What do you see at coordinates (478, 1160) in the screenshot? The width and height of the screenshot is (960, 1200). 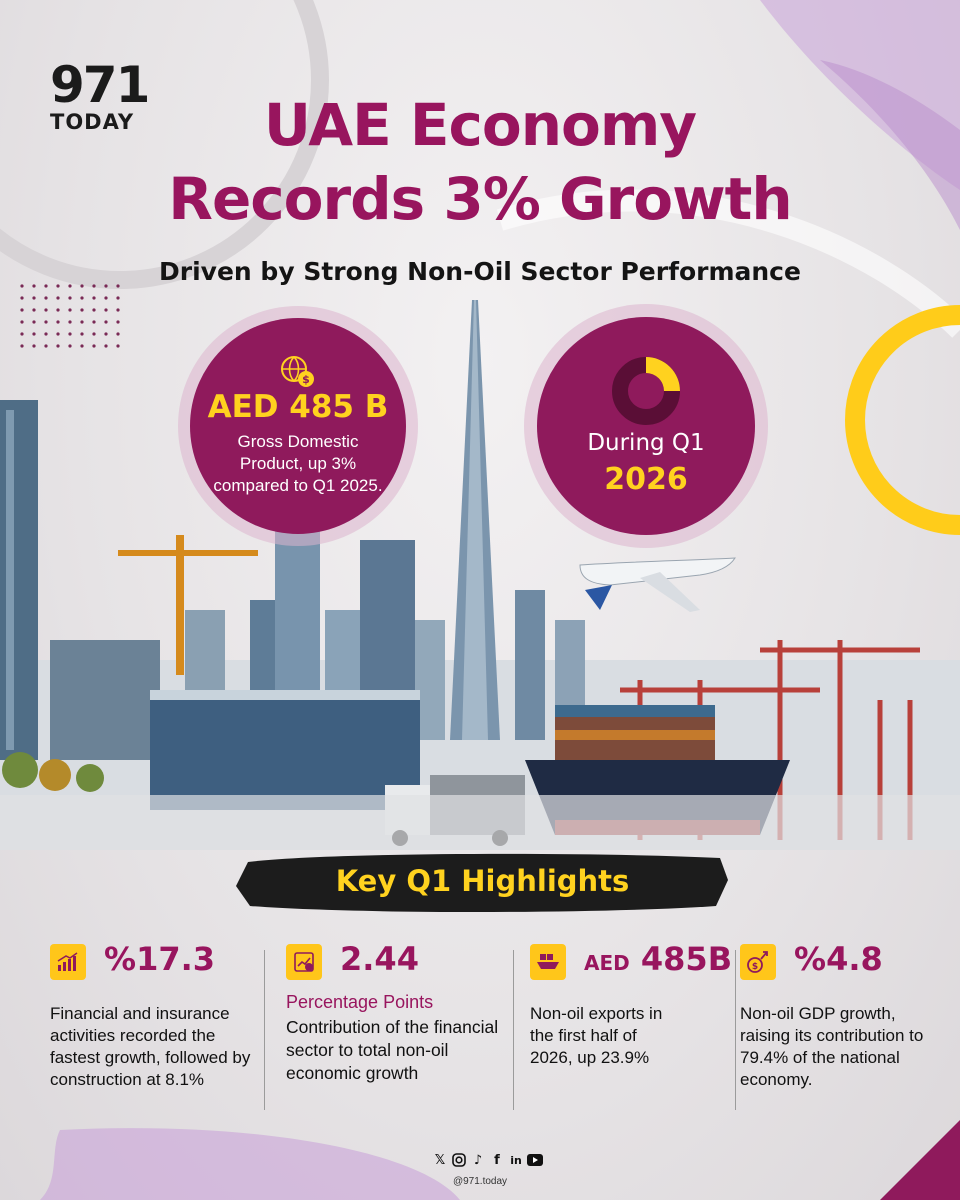 I see `tiktok-icon: ♪` at bounding box center [478, 1160].